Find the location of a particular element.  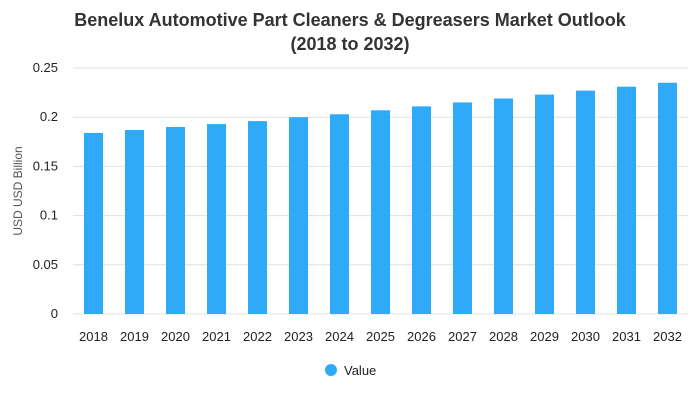

x-tick-label: 2018 is located at coordinates (93, 336).